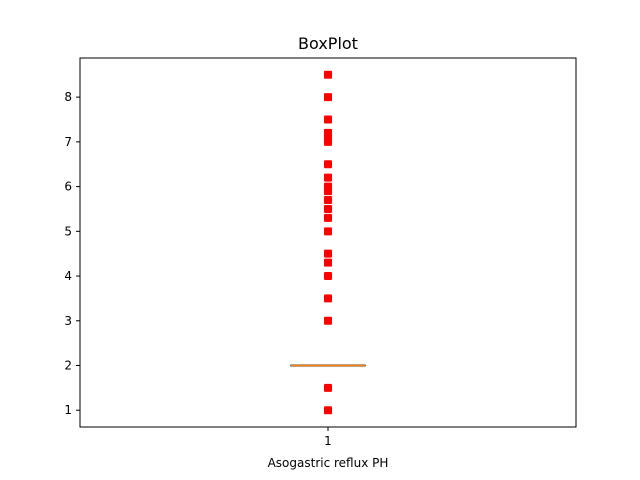 Image resolution: width=640 pixels, height=480 pixels. I want to click on chart-title: BoxPlot, so click(328, 43).